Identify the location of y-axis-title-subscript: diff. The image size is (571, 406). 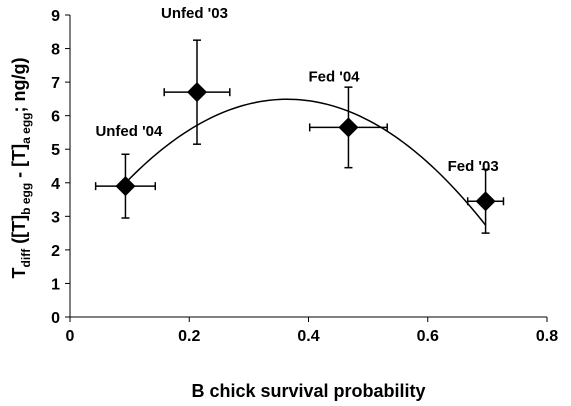
(26, 258).